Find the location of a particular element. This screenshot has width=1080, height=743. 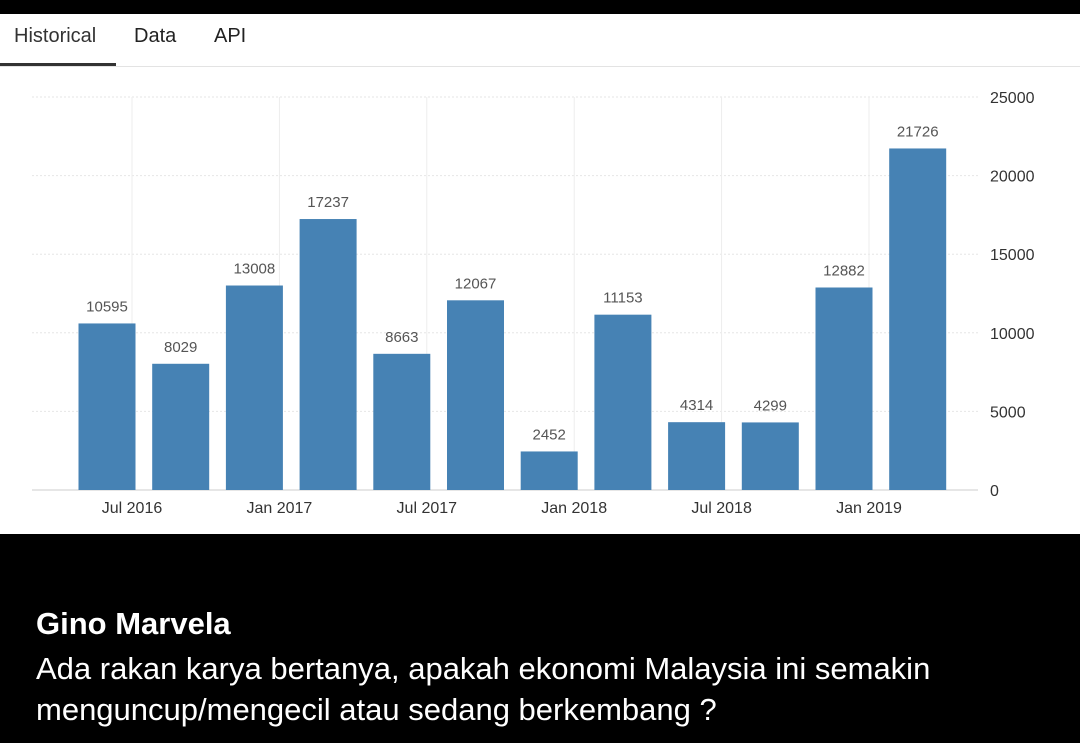

y-tick-label: 25000 is located at coordinates (1012, 98).